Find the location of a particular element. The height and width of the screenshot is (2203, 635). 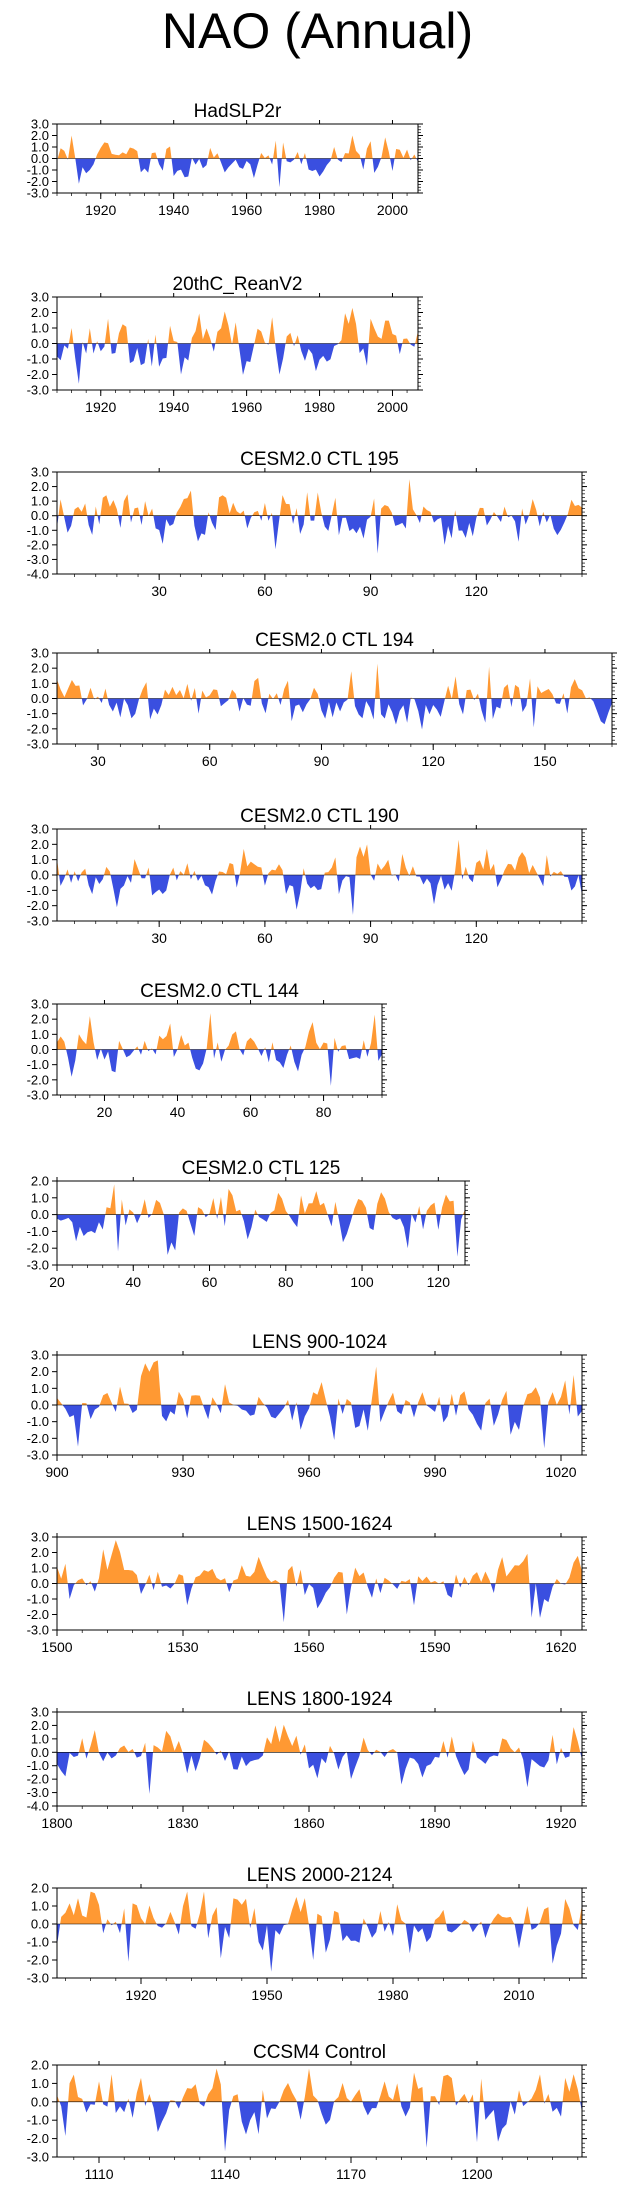

panel-title: CESM2.0 CTL 144 is located at coordinates (219, 991).